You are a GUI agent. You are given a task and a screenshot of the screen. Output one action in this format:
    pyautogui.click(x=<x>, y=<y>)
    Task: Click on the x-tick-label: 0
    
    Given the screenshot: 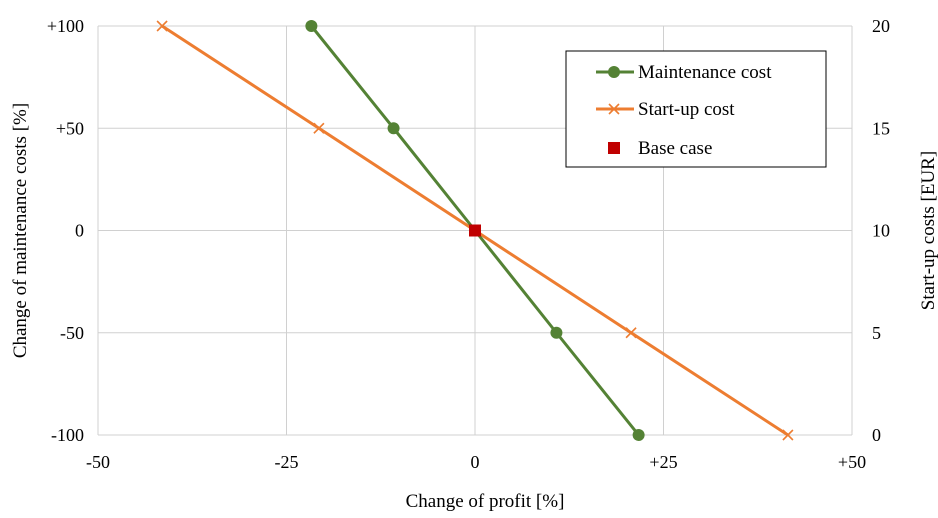 What is the action you would take?
    pyautogui.click(x=475, y=462)
    